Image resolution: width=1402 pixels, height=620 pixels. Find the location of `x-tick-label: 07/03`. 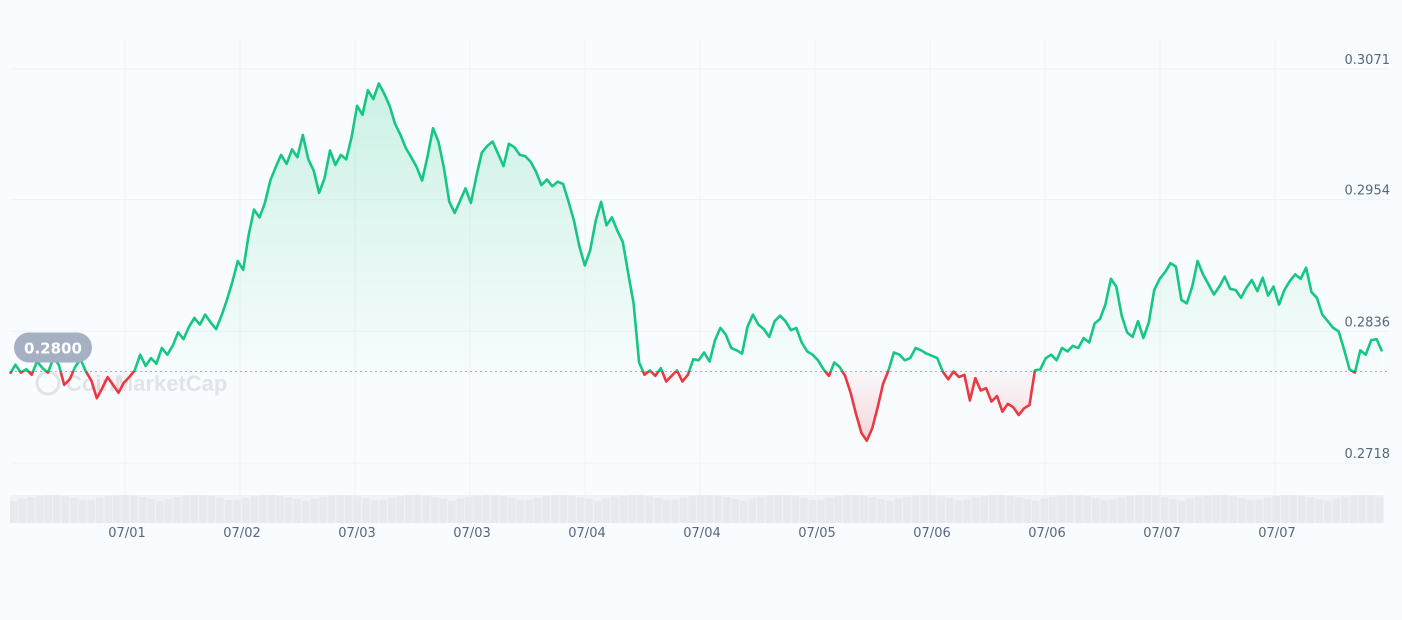

x-tick-label: 07/03 is located at coordinates (471, 533).